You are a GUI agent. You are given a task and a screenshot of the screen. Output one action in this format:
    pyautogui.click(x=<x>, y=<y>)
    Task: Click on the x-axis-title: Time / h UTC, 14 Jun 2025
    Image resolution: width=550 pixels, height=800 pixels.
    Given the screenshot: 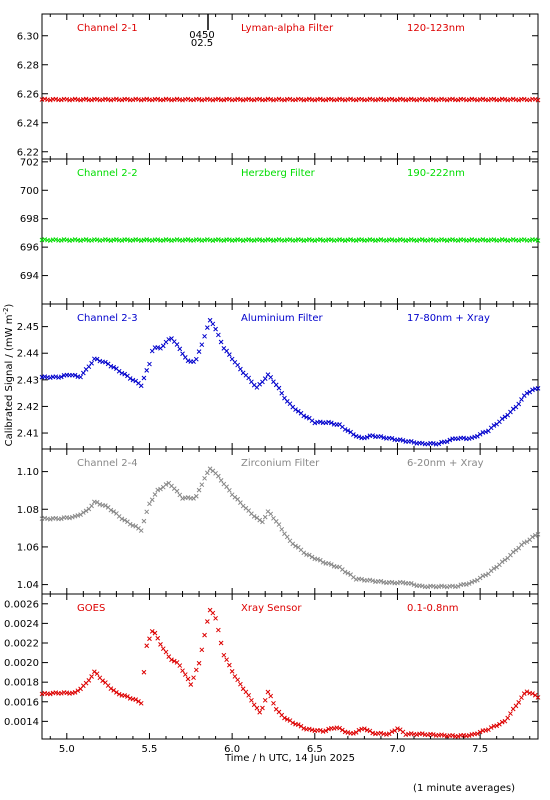 What is the action you would take?
    pyautogui.click(x=289, y=758)
    